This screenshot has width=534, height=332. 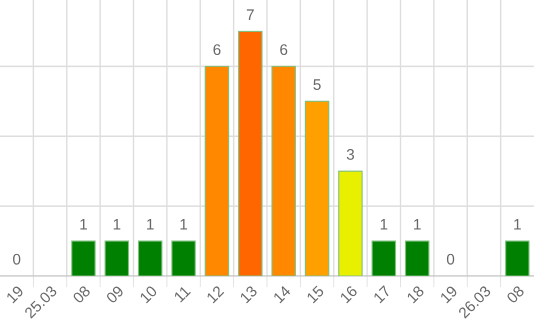 What do you see at coordinates (349, 294) in the screenshot?
I see `x-tick-label: 16` at bounding box center [349, 294].